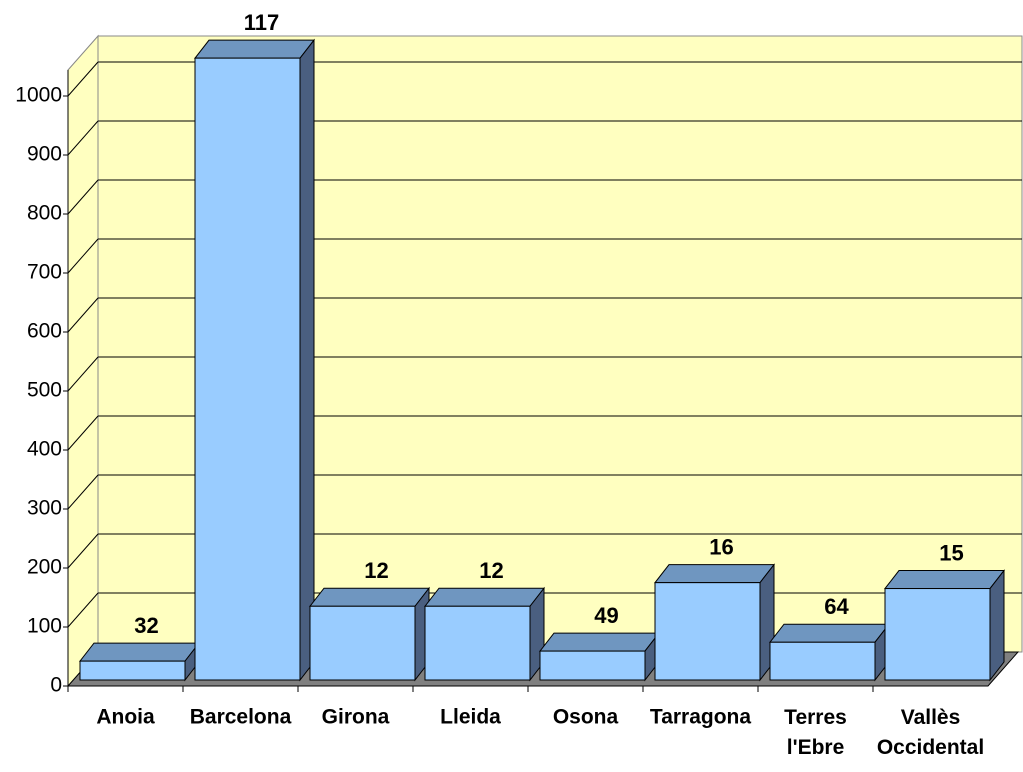 Image resolution: width=1023 pixels, height=772 pixels. I want to click on data-label: 117, so click(262, 22).